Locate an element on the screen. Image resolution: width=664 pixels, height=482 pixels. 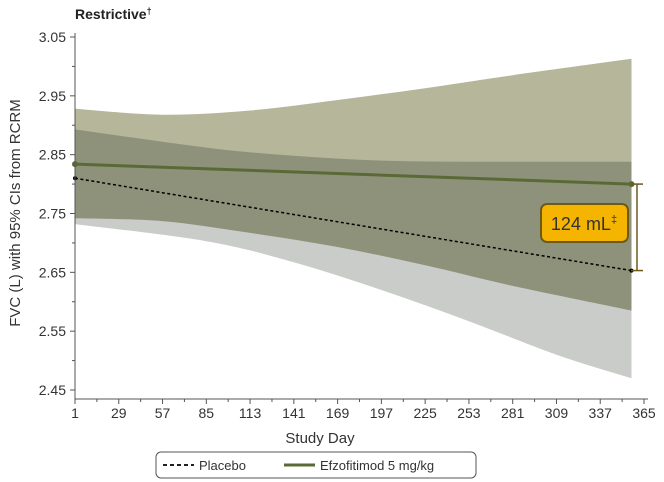
difference-superscript: ‡ is located at coordinates (614, 220).